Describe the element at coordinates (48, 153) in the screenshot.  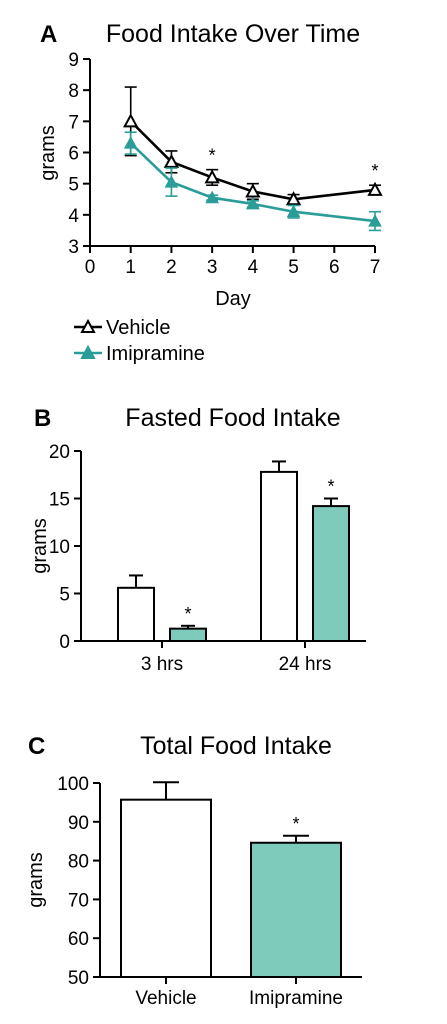
I see `panel-a-ylabel: grams` at that location.